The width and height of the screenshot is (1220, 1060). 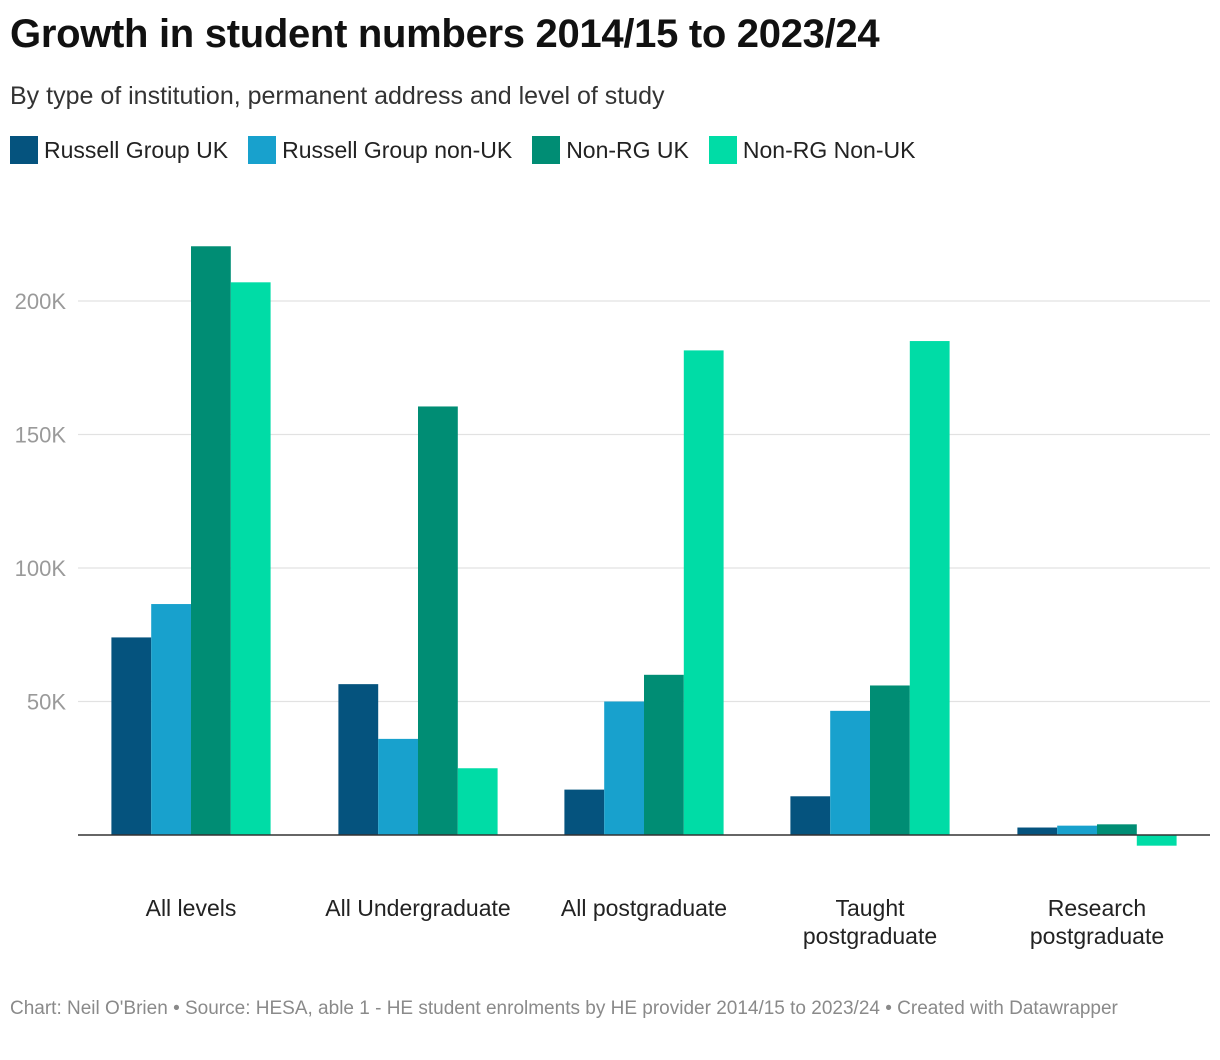 I want to click on y-tick-label-150K: 150K, so click(x=41, y=435).